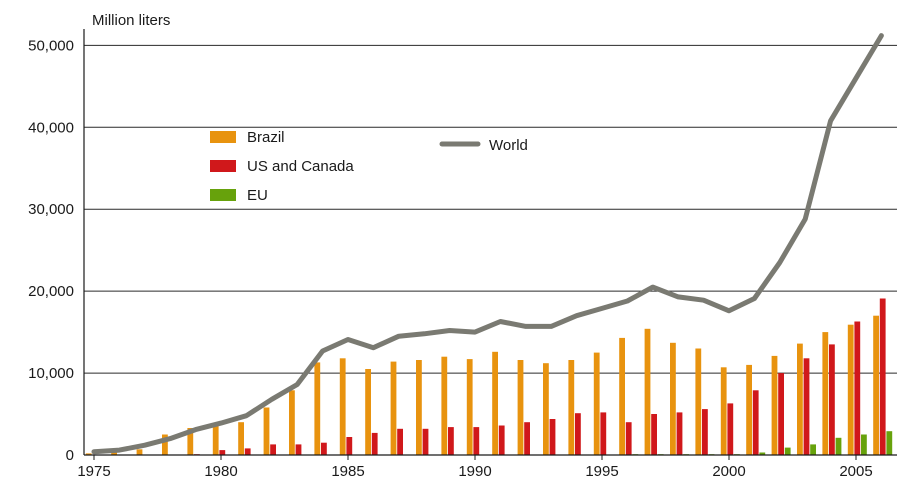 This screenshot has height=485, width=905. Describe the element at coordinates (474, 471) in the screenshot. I see `x-tick-label: 1990` at that location.